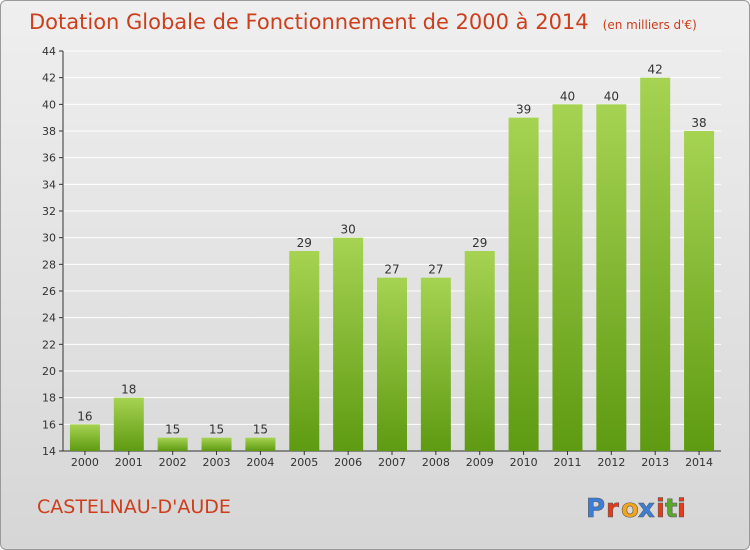  I want to click on logo-letter: P, so click(595, 509).